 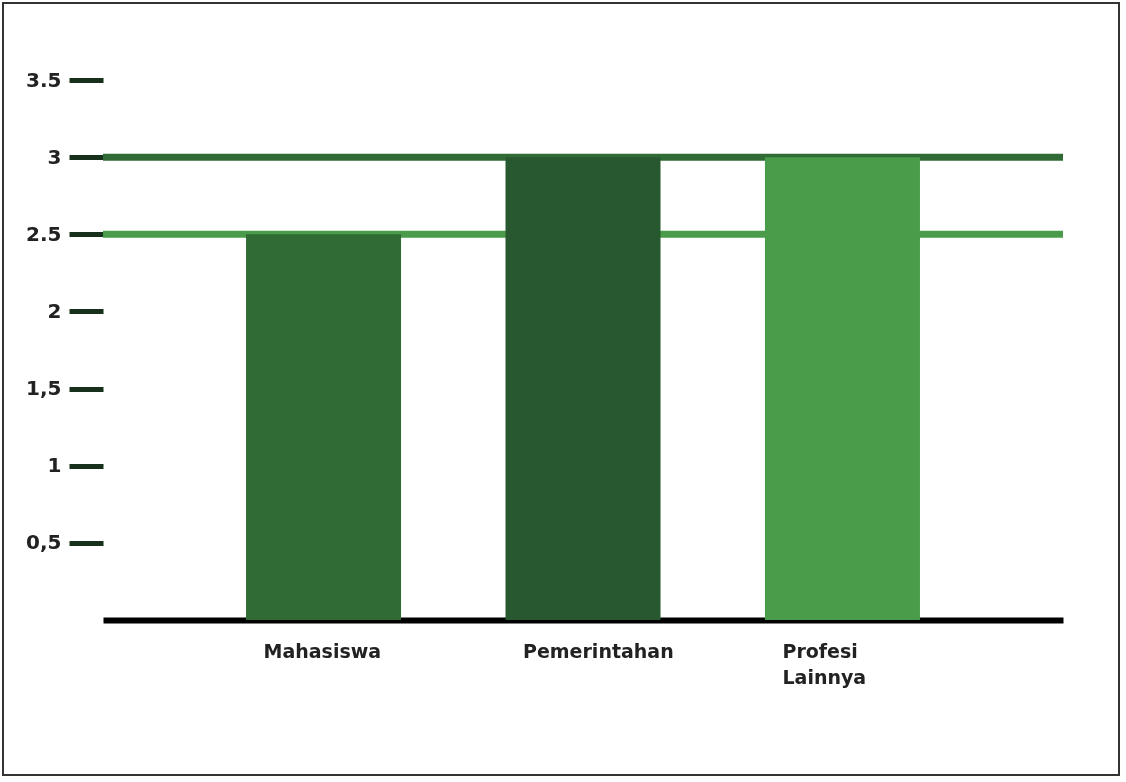 I want to click on y-tick-label: 1,5, so click(x=44, y=388).